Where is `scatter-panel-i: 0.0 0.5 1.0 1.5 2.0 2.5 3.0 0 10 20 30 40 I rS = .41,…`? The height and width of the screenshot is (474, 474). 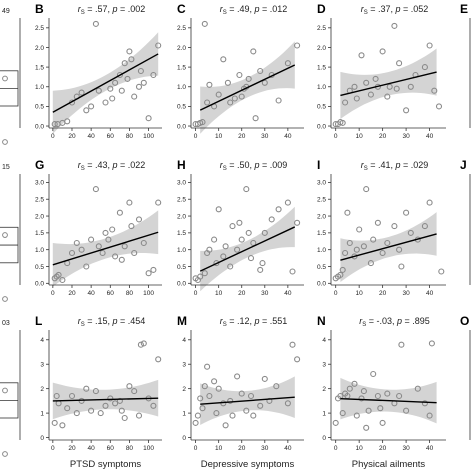 scatter-panel-i: 0.0 0.5 1.0 1.5 2.0 2.5 3.0 0 10 20 30 40 I rS = .41,… is located at coordinates (381, 227).